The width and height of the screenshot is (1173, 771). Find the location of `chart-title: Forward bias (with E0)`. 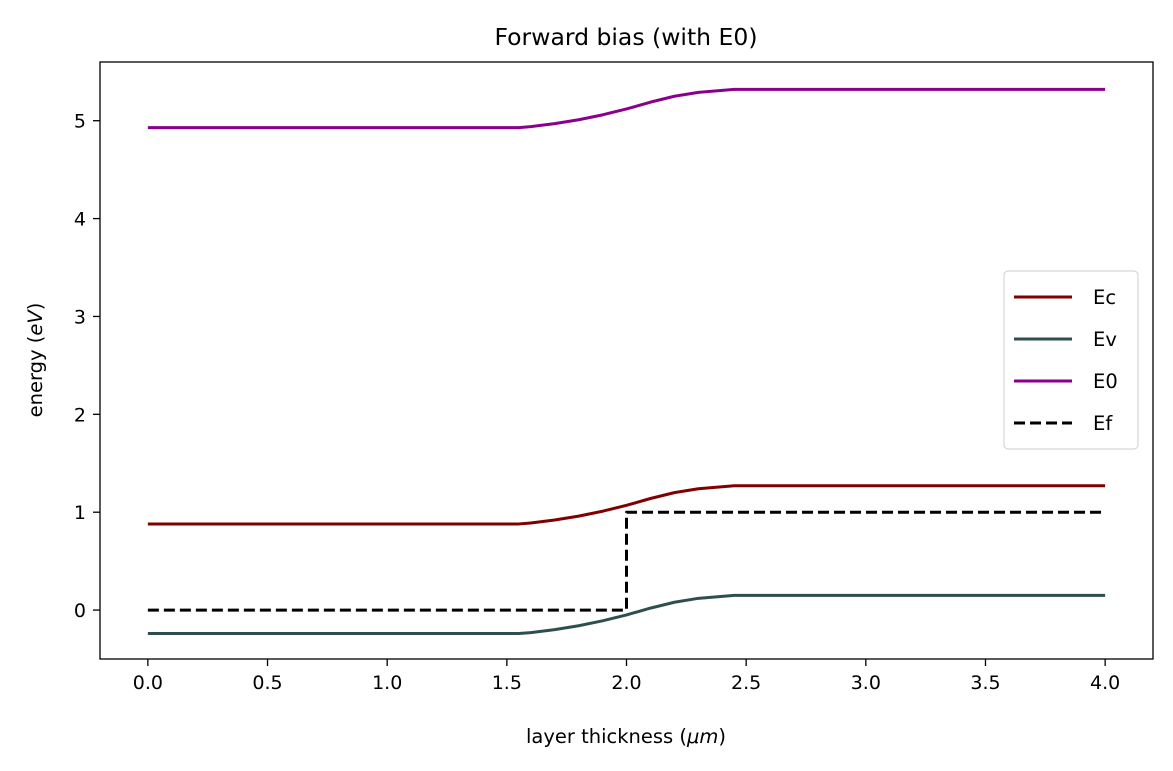

chart-title: Forward bias (with E0) is located at coordinates (626, 37).